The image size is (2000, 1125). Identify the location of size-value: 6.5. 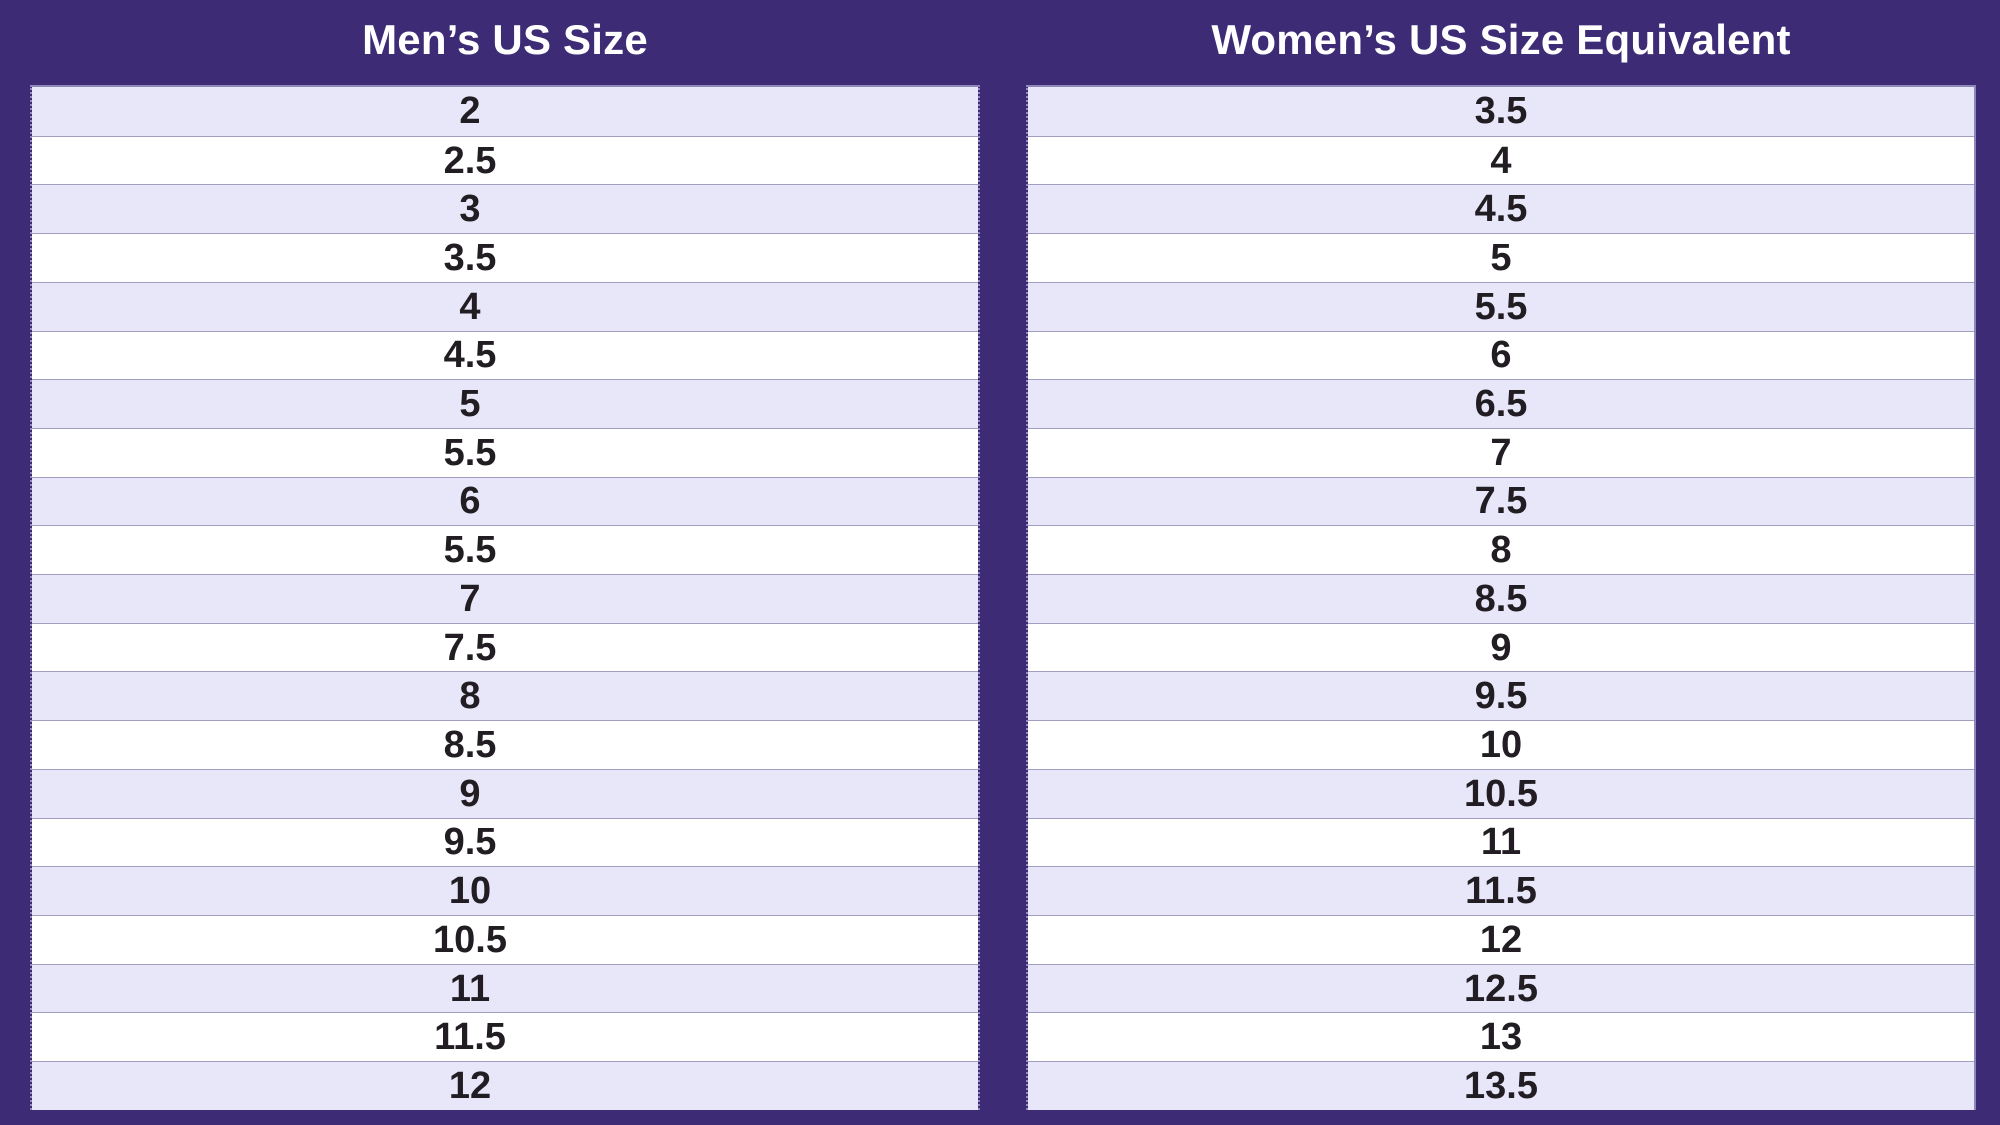
(1501, 404).